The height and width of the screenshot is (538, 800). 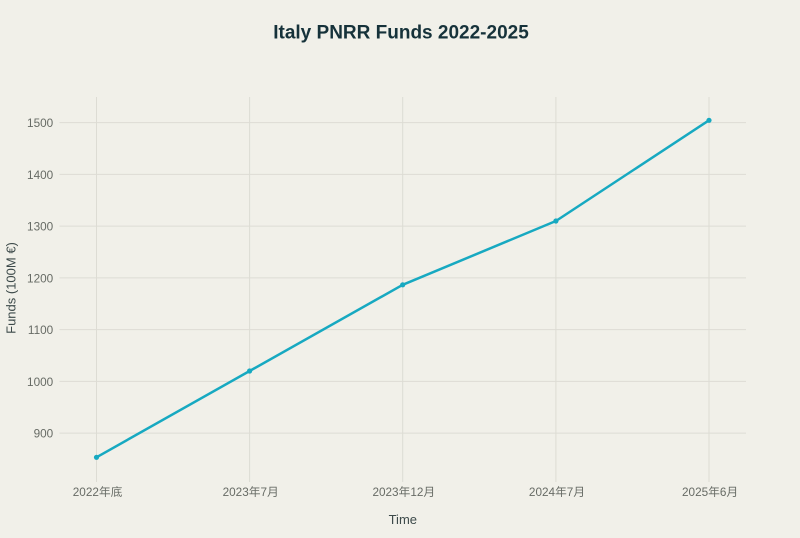 What do you see at coordinates (723, 492) in the screenshot?
I see `svg-text: 6` at bounding box center [723, 492].